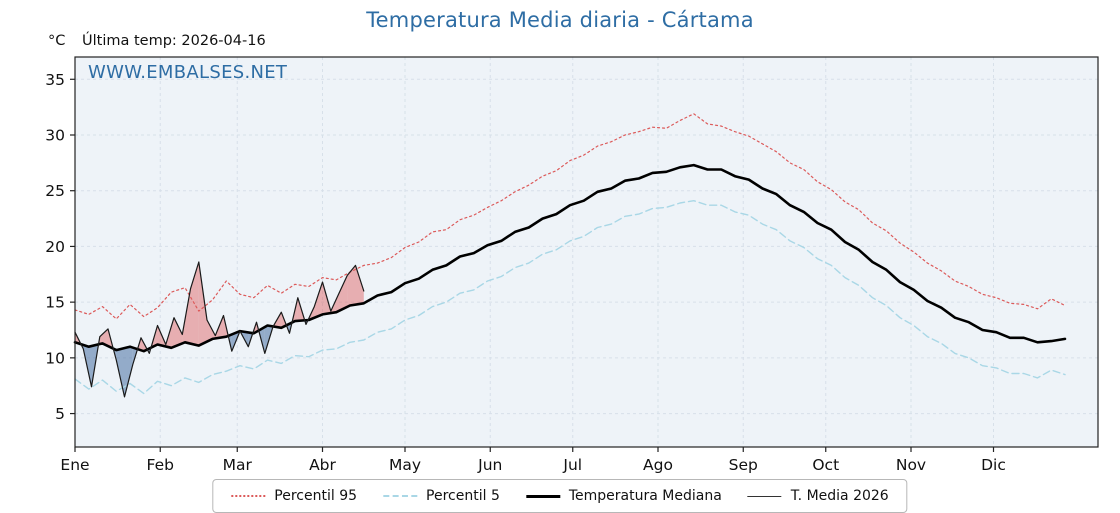 The height and width of the screenshot is (513, 1120). What do you see at coordinates (993, 465) in the screenshot?
I see `x-tick-label: Dic` at bounding box center [993, 465].